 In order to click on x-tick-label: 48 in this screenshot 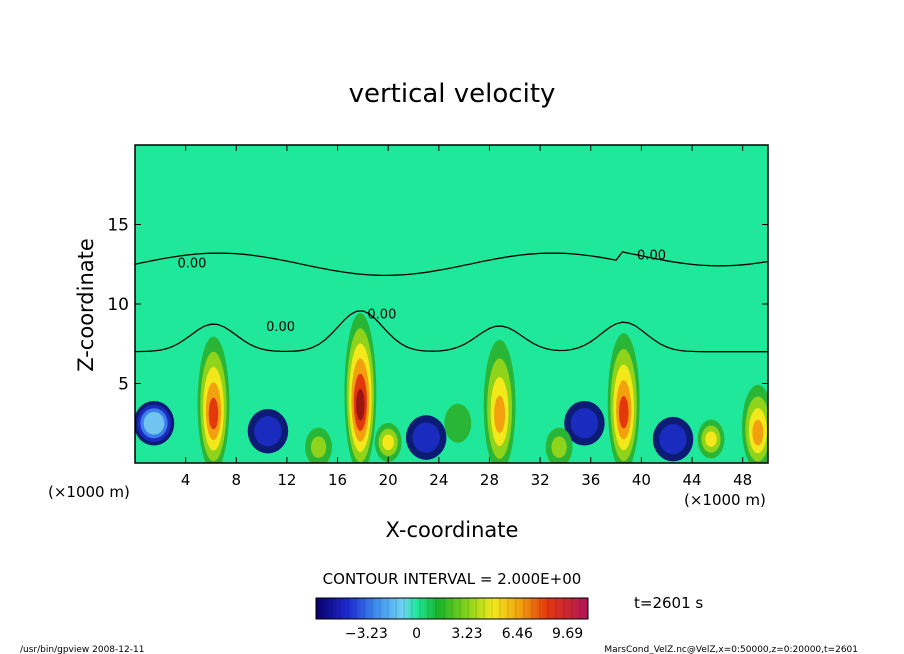, I will do `click(742, 480)`.